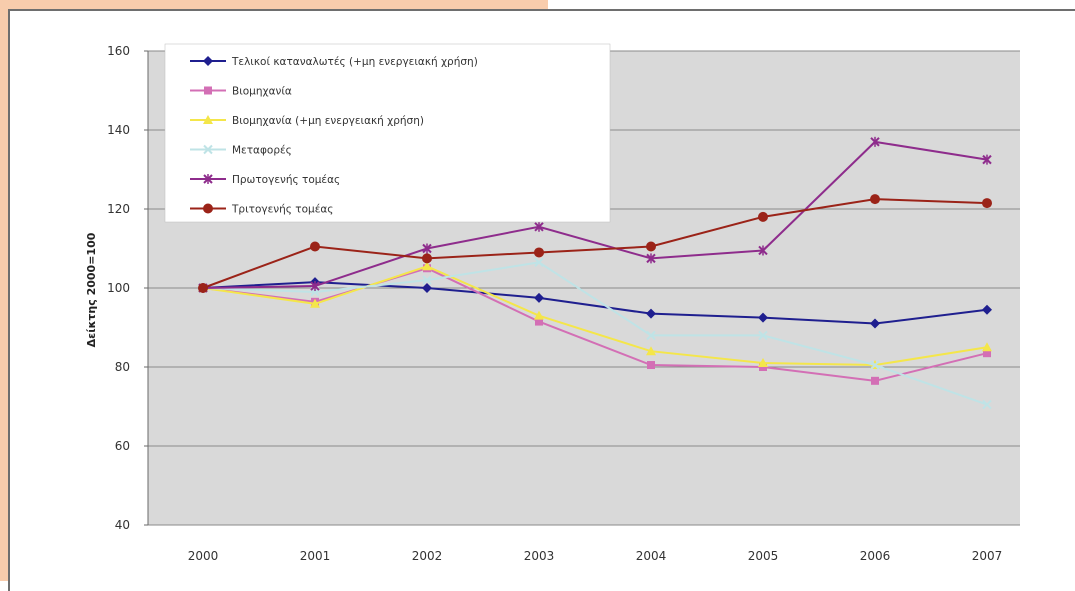 This screenshot has height=591, width=1075. Describe the element at coordinates (987, 556) in the screenshot. I see `x-tick-label: 2007` at that location.